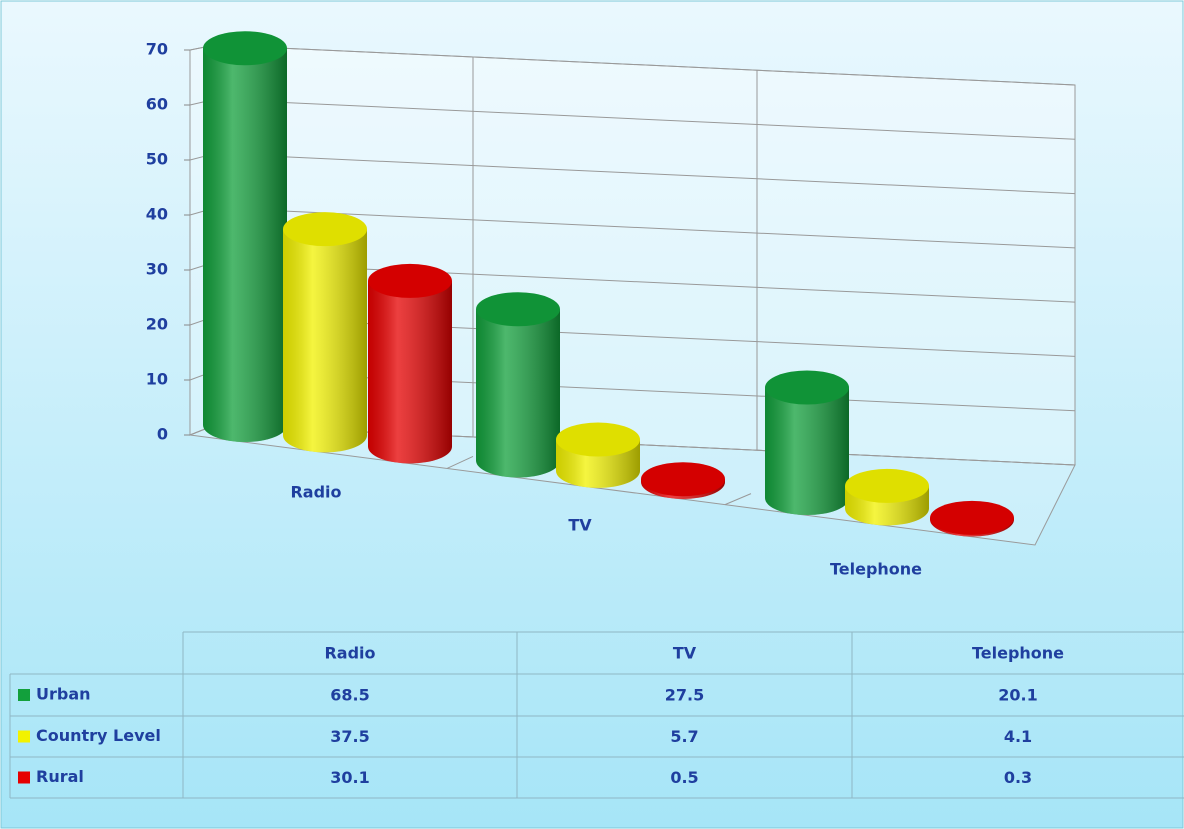  I want to click on table-value: 0.3, so click(1018, 777).